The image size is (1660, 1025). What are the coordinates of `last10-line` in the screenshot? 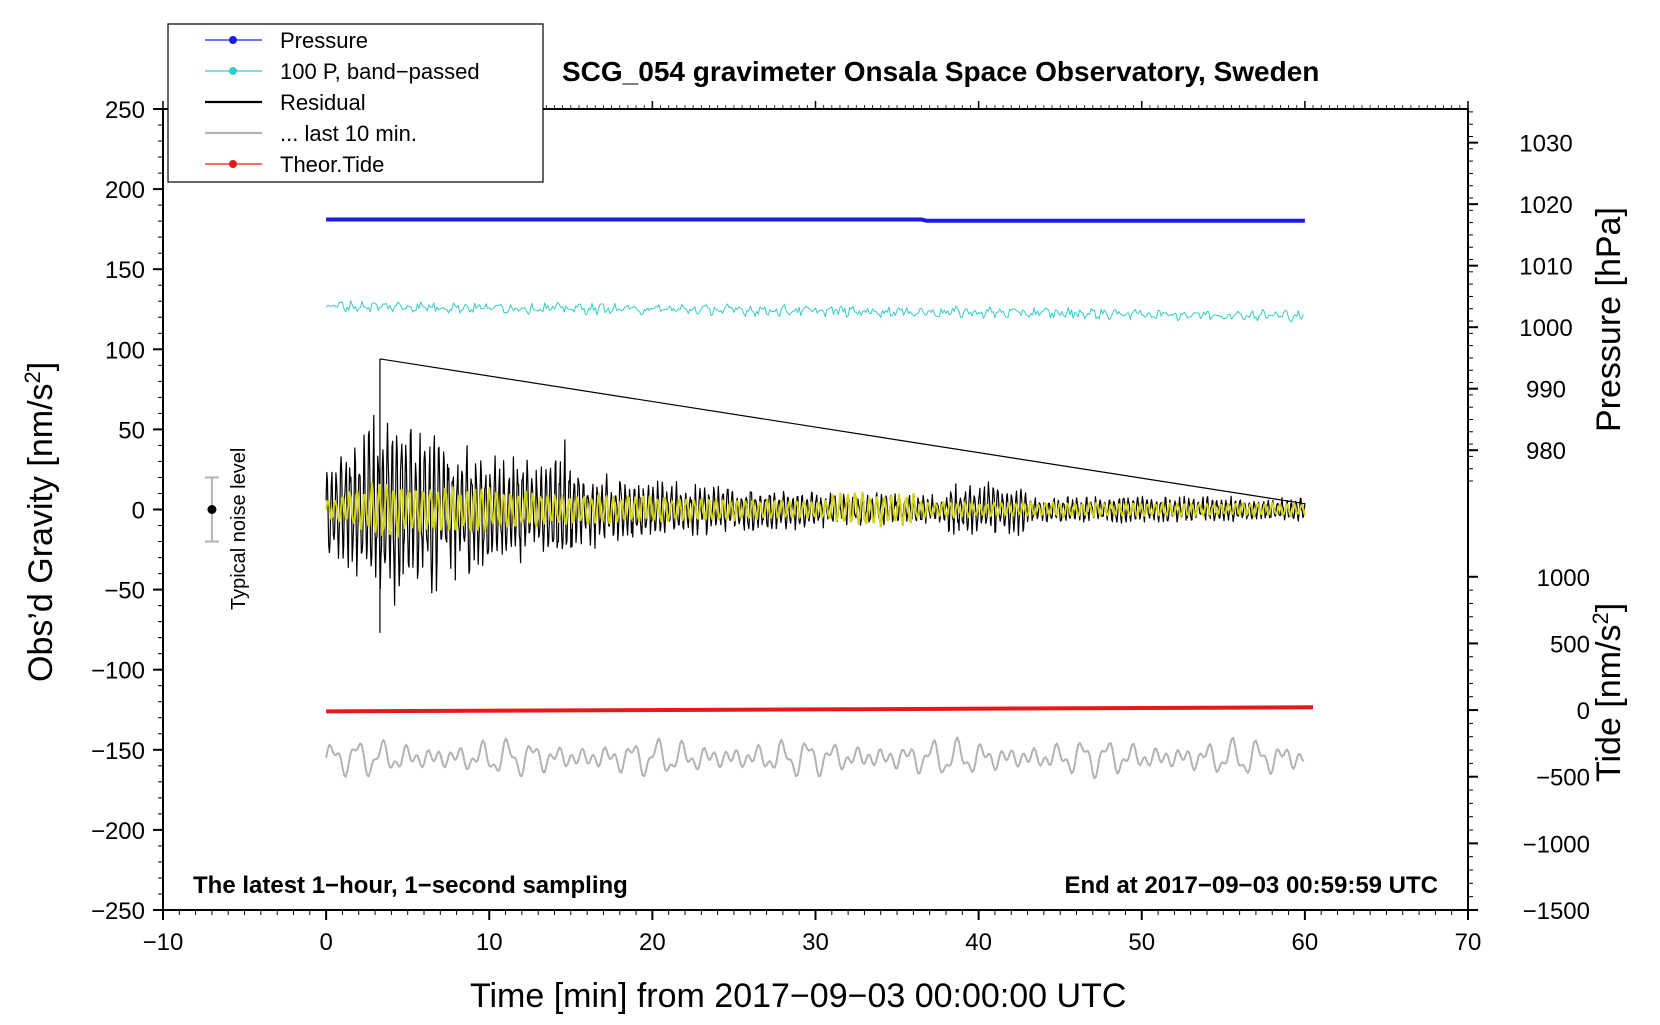 It's located at (815, 758).